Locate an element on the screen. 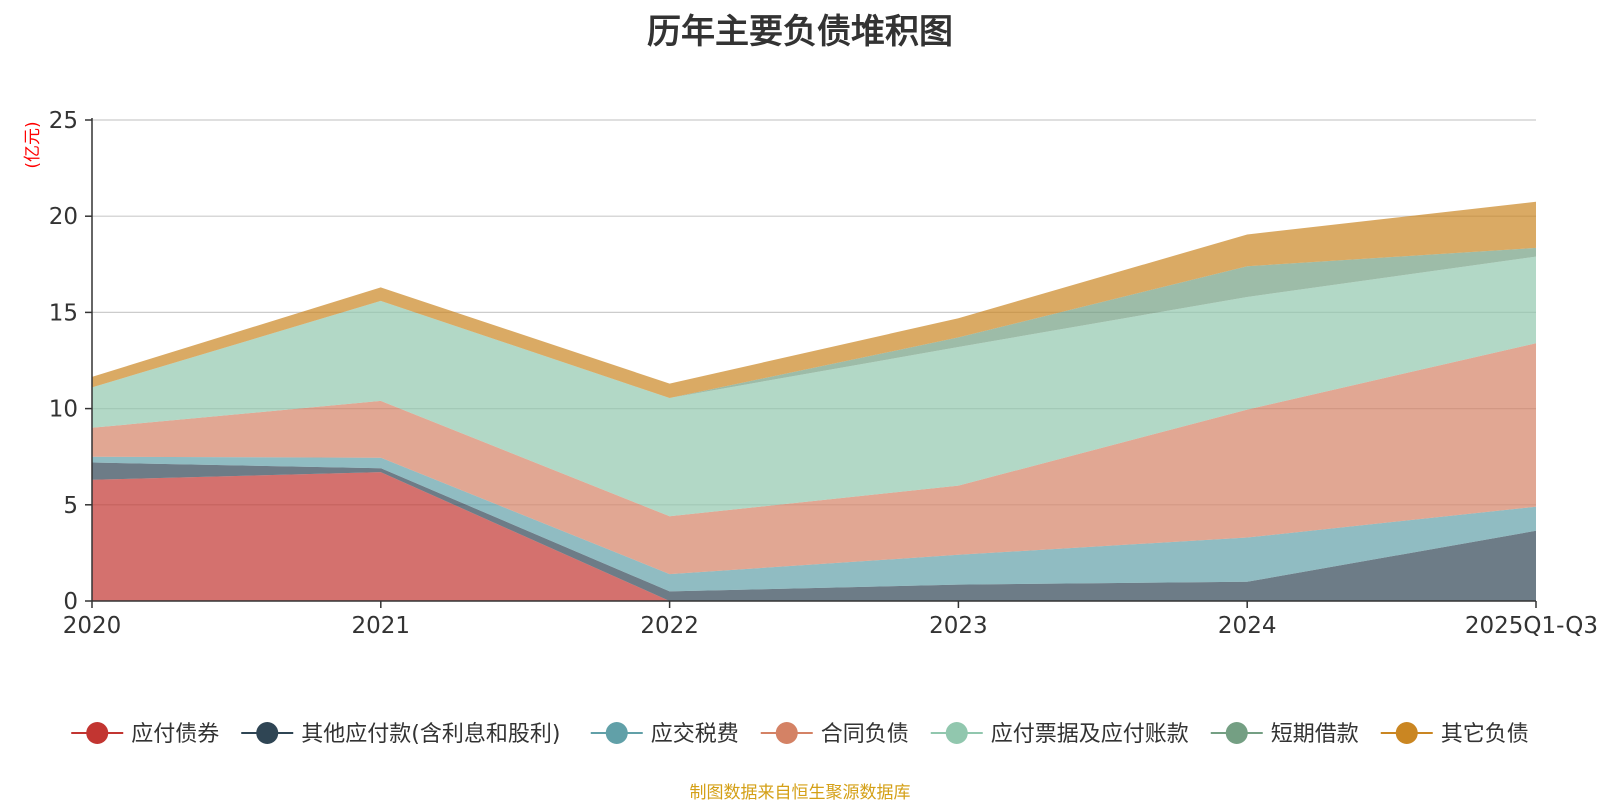 This screenshot has height=803, width=1600. chart-title: 历年主要负债堆积图 is located at coordinates (800, 32).